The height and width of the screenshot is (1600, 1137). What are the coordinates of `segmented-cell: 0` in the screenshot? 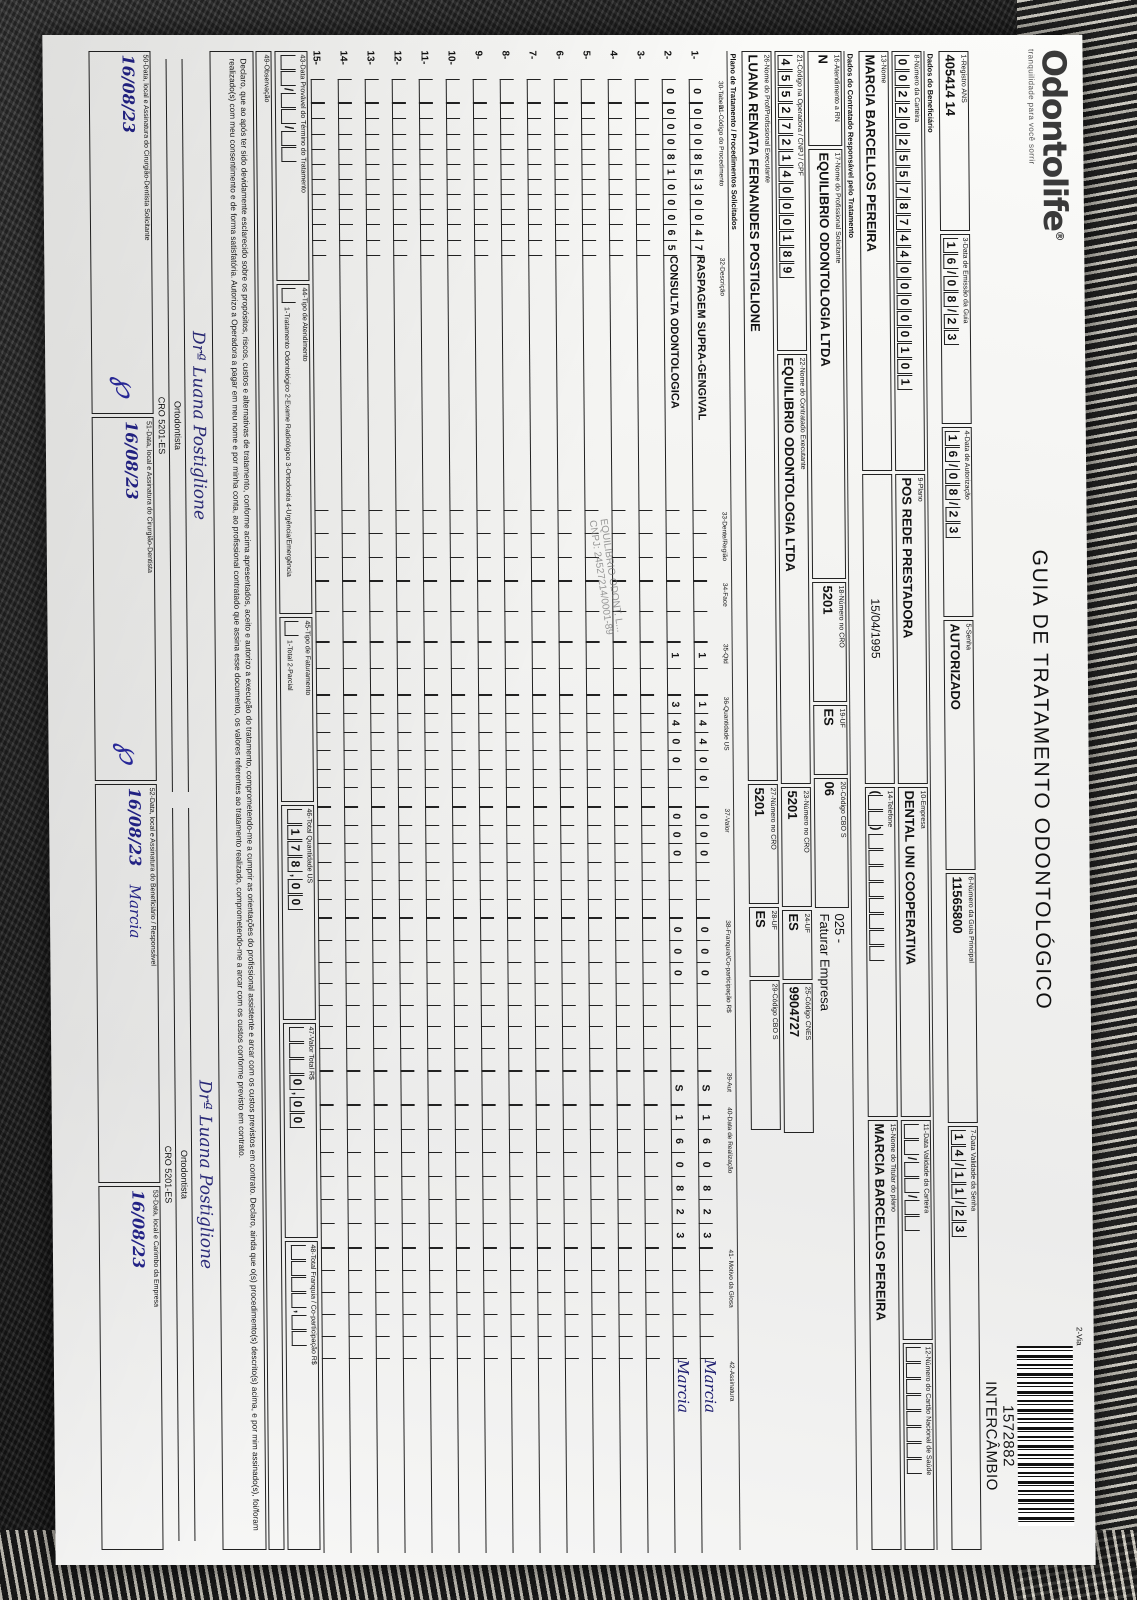 It's located at (695, 91).